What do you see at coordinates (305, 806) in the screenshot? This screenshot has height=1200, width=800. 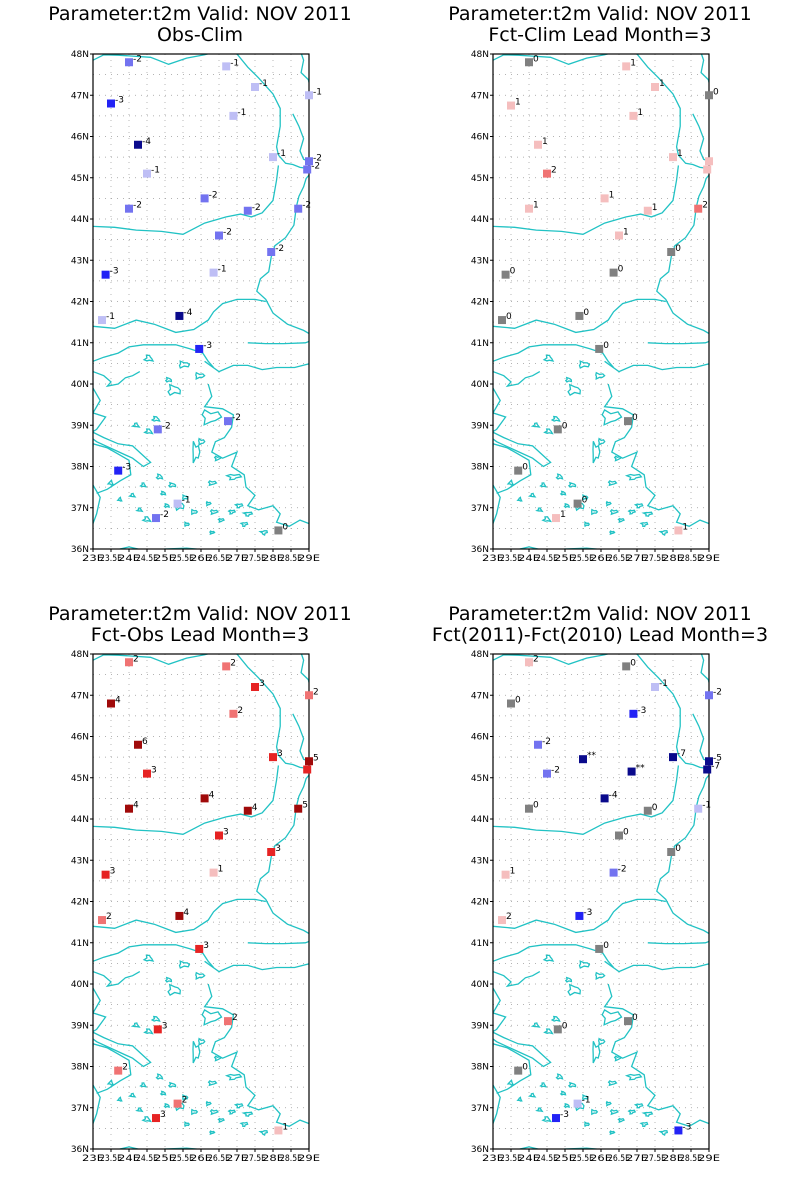 I see `station-value-label: 5` at bounding box center [305, 806].